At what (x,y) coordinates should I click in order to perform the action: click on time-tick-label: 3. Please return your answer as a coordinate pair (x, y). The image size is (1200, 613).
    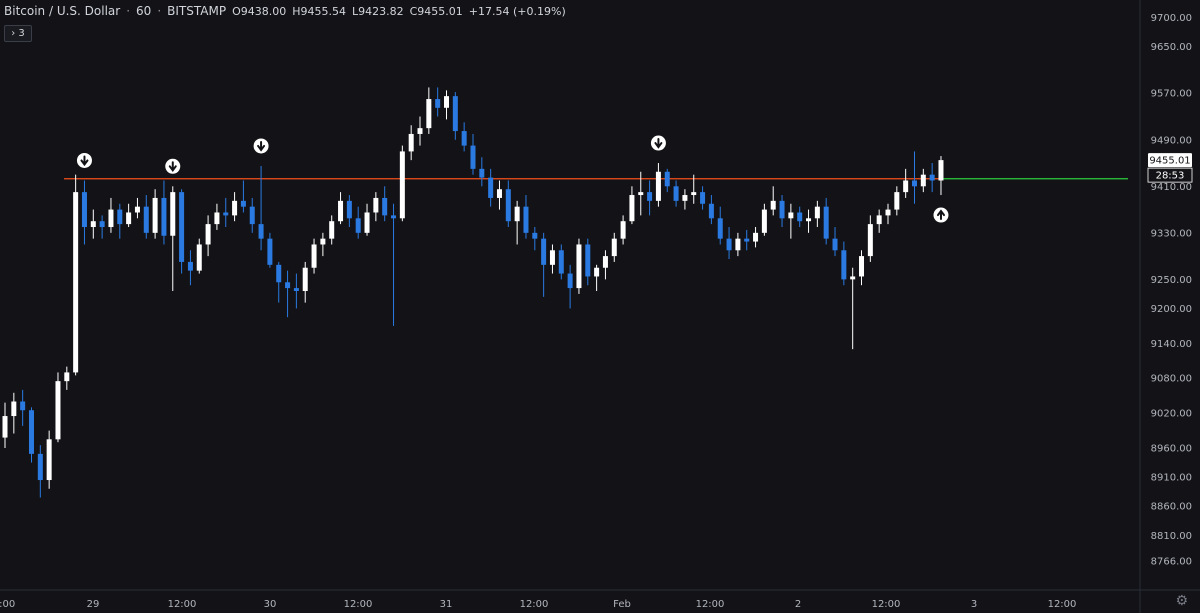
    Looking at the image, I should click on (974, 604).